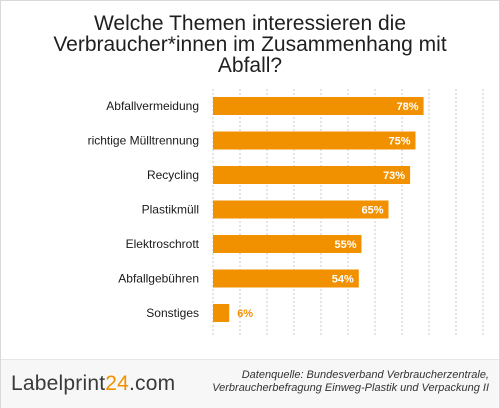  What do you see at coordinates (163, 244) in the screenshot?
I see `category-label: Elektroschrott` at bounding box center [163, 244].